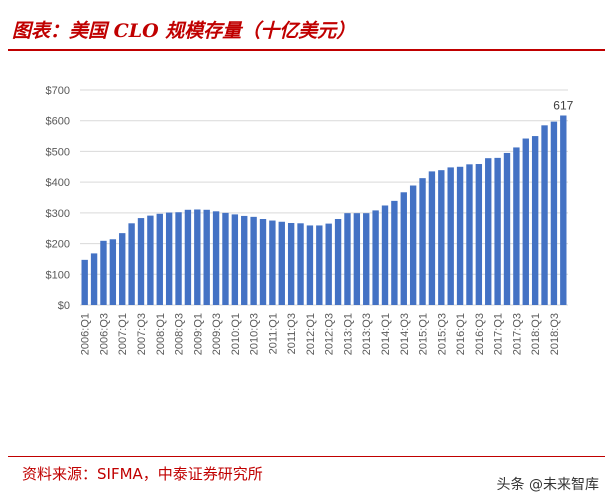 The height and width of the screenshot is (503, 613). Describe the element at coordinates (64, 306) in the screenshot. I see `y-tick-label: $0` at that location.